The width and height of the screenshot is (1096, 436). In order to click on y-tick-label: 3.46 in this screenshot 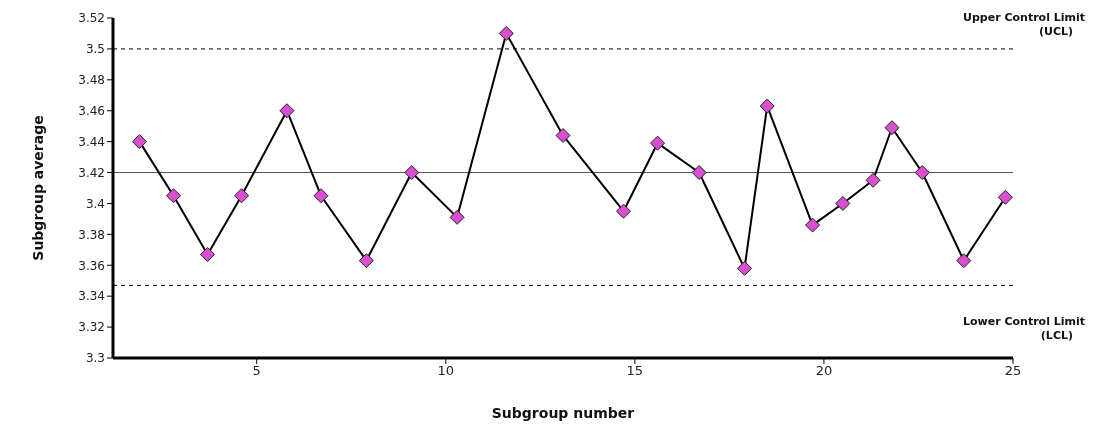, I will do `click(91, 110)`.